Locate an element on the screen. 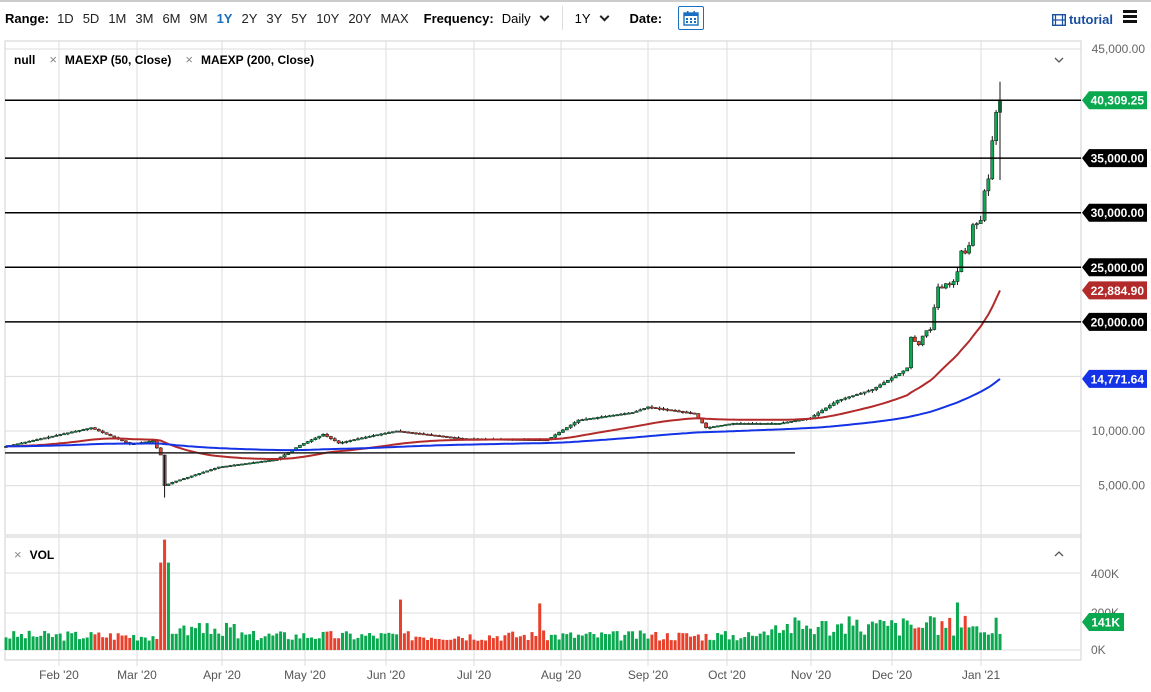 This screenshot has width=1151, height=692. indicator-ma200-label: MAEXP (200, Close) is located at coordinates (258, 59).